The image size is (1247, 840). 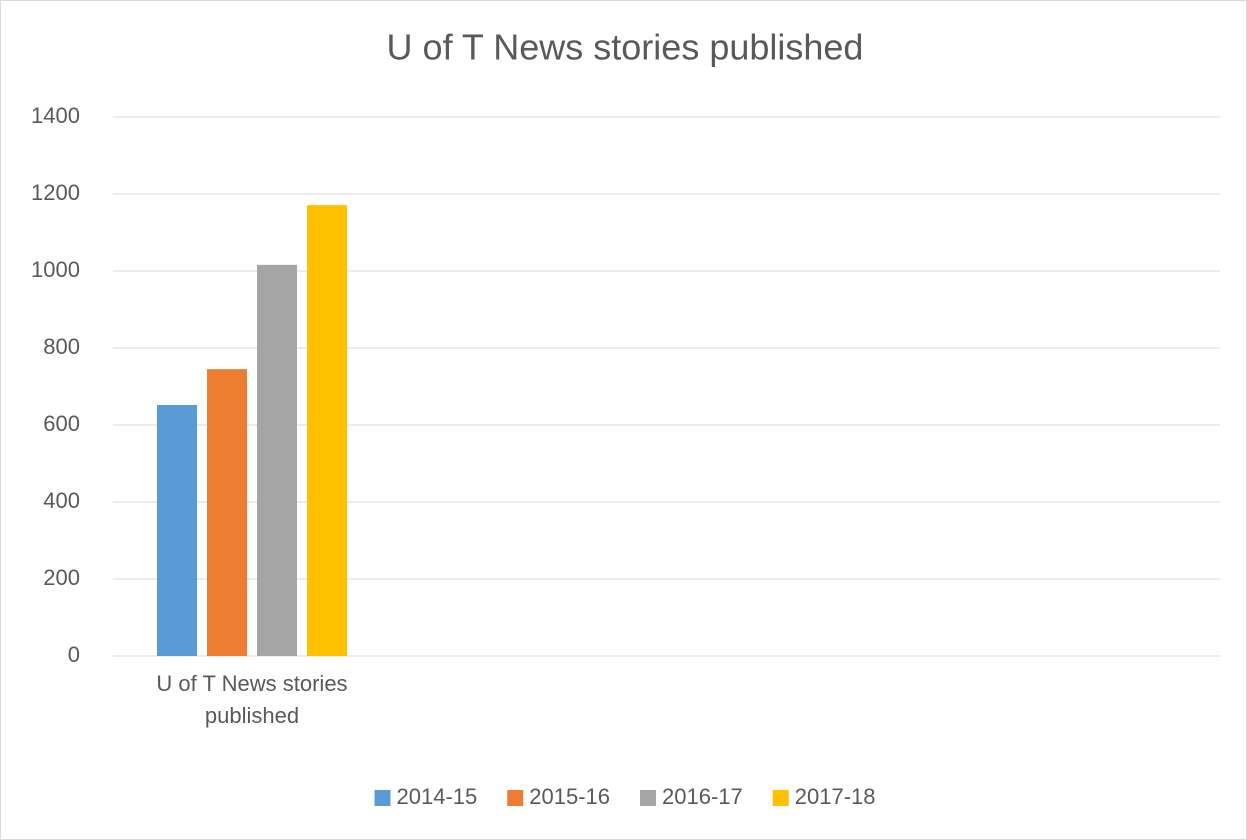 I want to click on legend-label: 2015-16, so click(x=569, y=796).